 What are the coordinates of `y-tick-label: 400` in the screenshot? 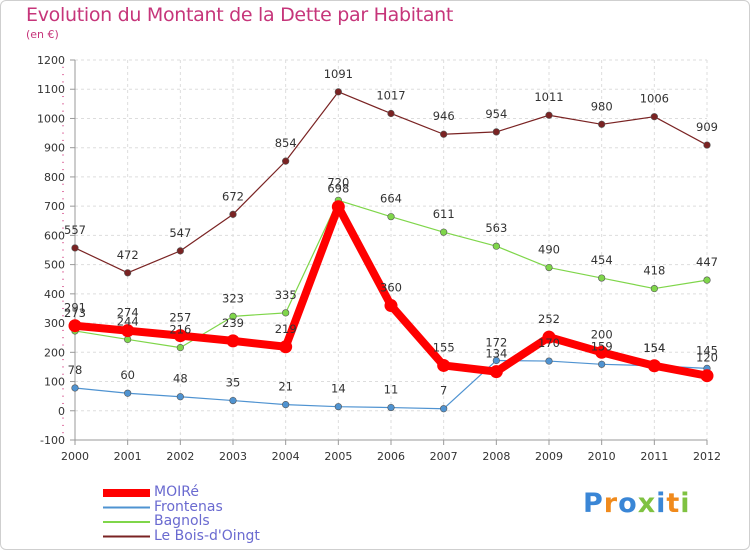 It's located at (54, 294).